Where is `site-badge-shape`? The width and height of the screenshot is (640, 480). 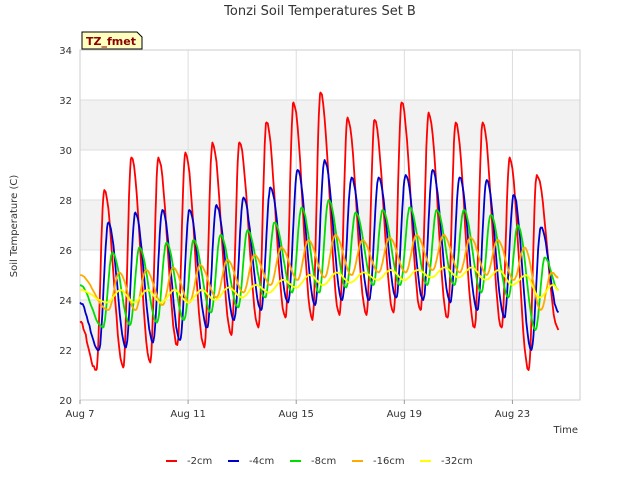
site-badge-shape is located at coordinates (112, 40).